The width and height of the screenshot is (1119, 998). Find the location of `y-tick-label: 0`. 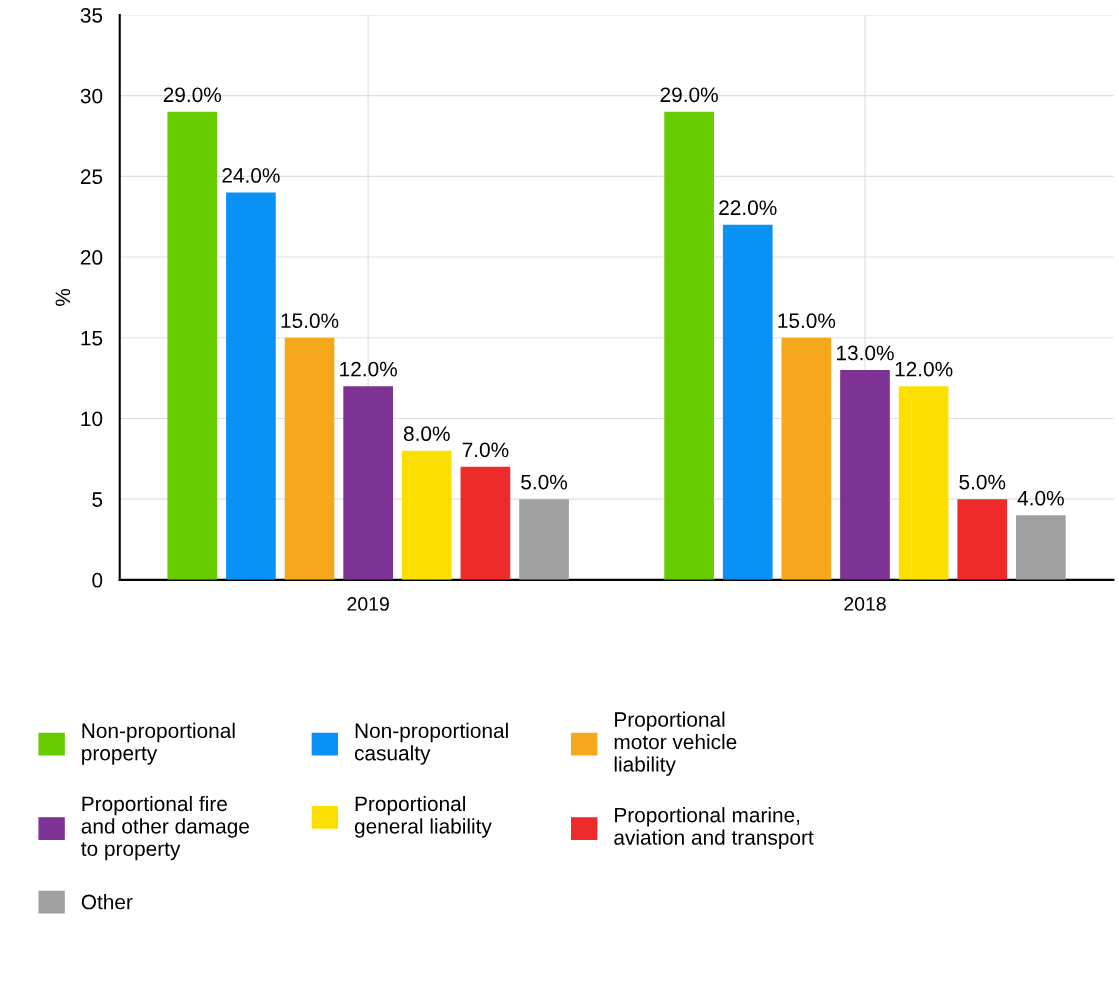

y-tick-label: 0 is located at coordinates (97, 580).